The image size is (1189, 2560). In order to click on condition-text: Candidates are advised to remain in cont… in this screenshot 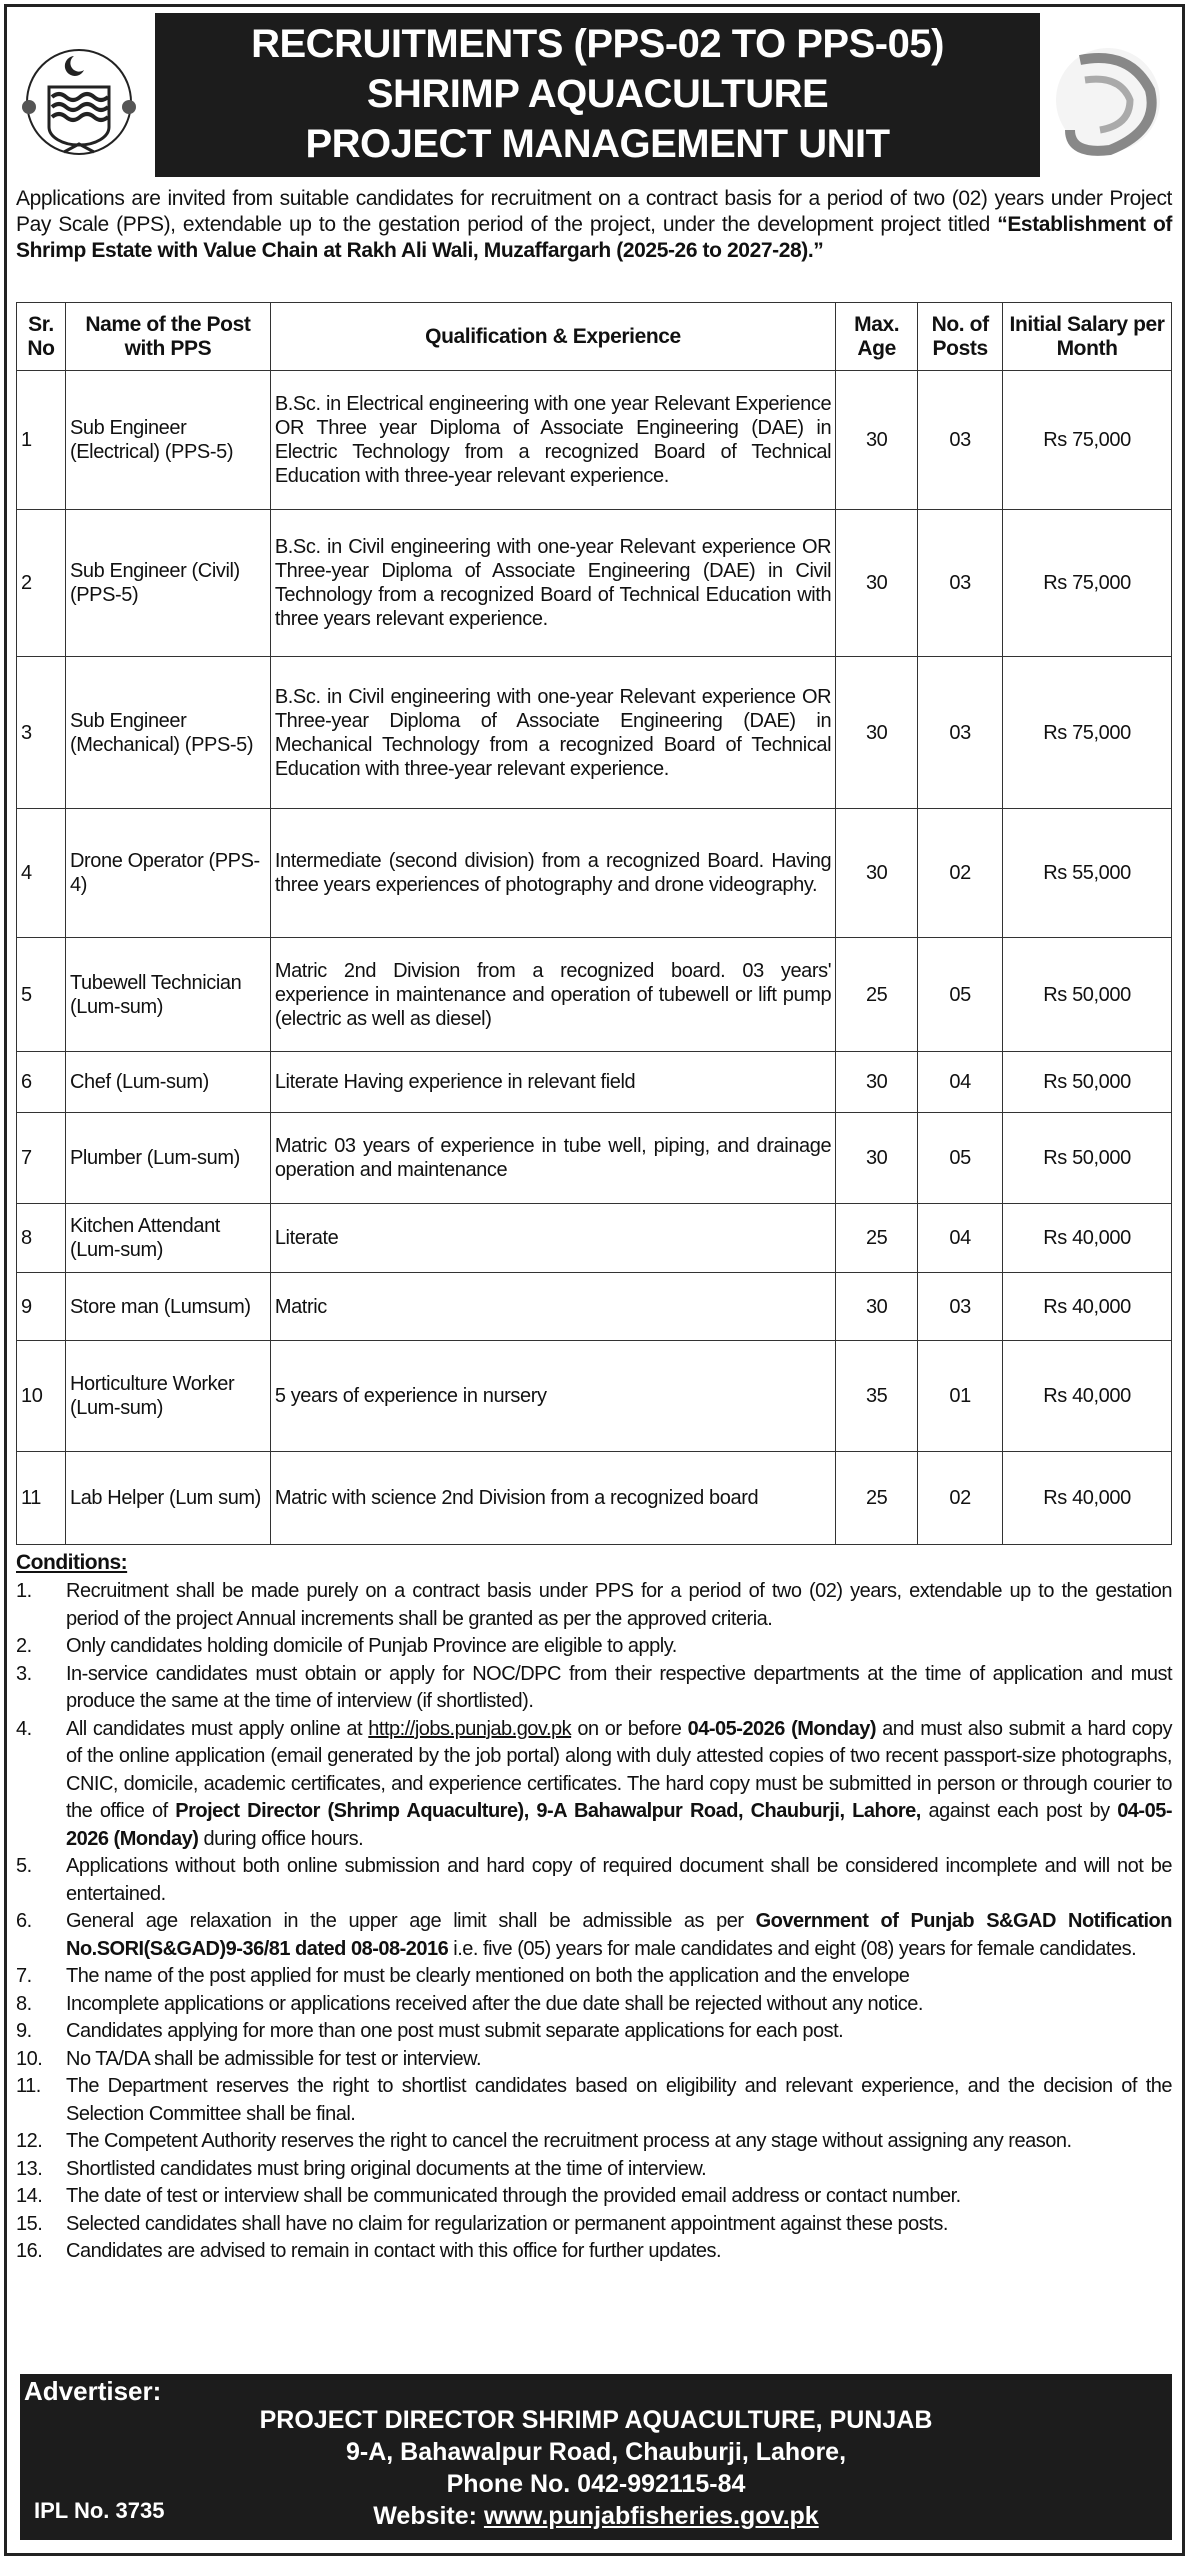, I will do `click(619, 2252)`.